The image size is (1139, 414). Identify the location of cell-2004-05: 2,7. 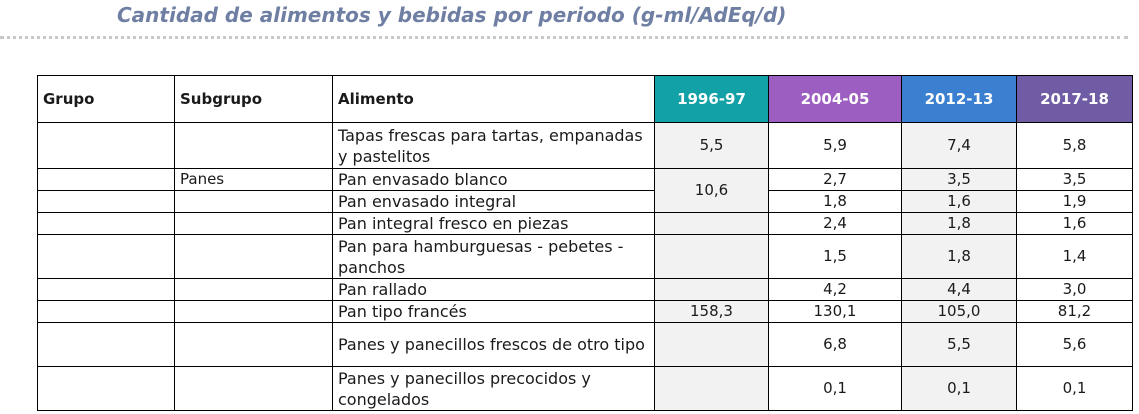
(835, 179).